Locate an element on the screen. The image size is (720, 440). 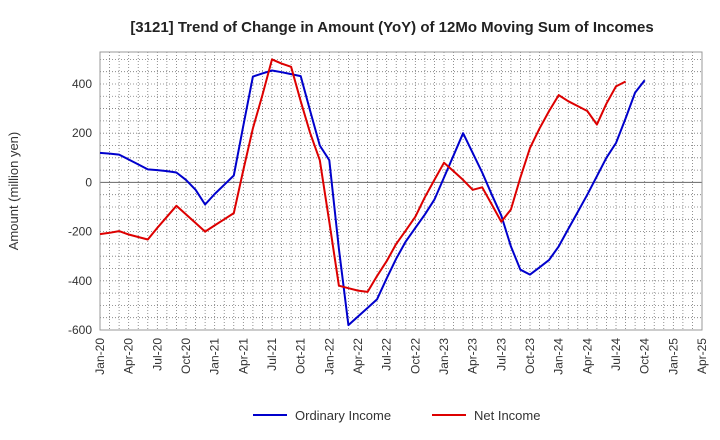
x-tick-label: Jul-22 is located at coordinates (387, 354).